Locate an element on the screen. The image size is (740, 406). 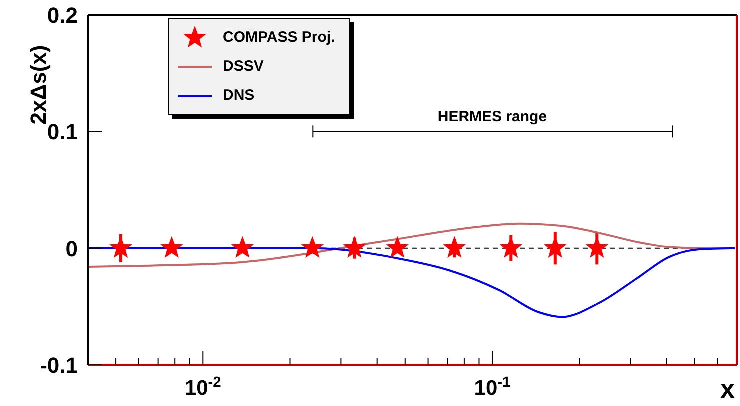
y-tick-label: 0.2 is located at coordinates (62, 15).